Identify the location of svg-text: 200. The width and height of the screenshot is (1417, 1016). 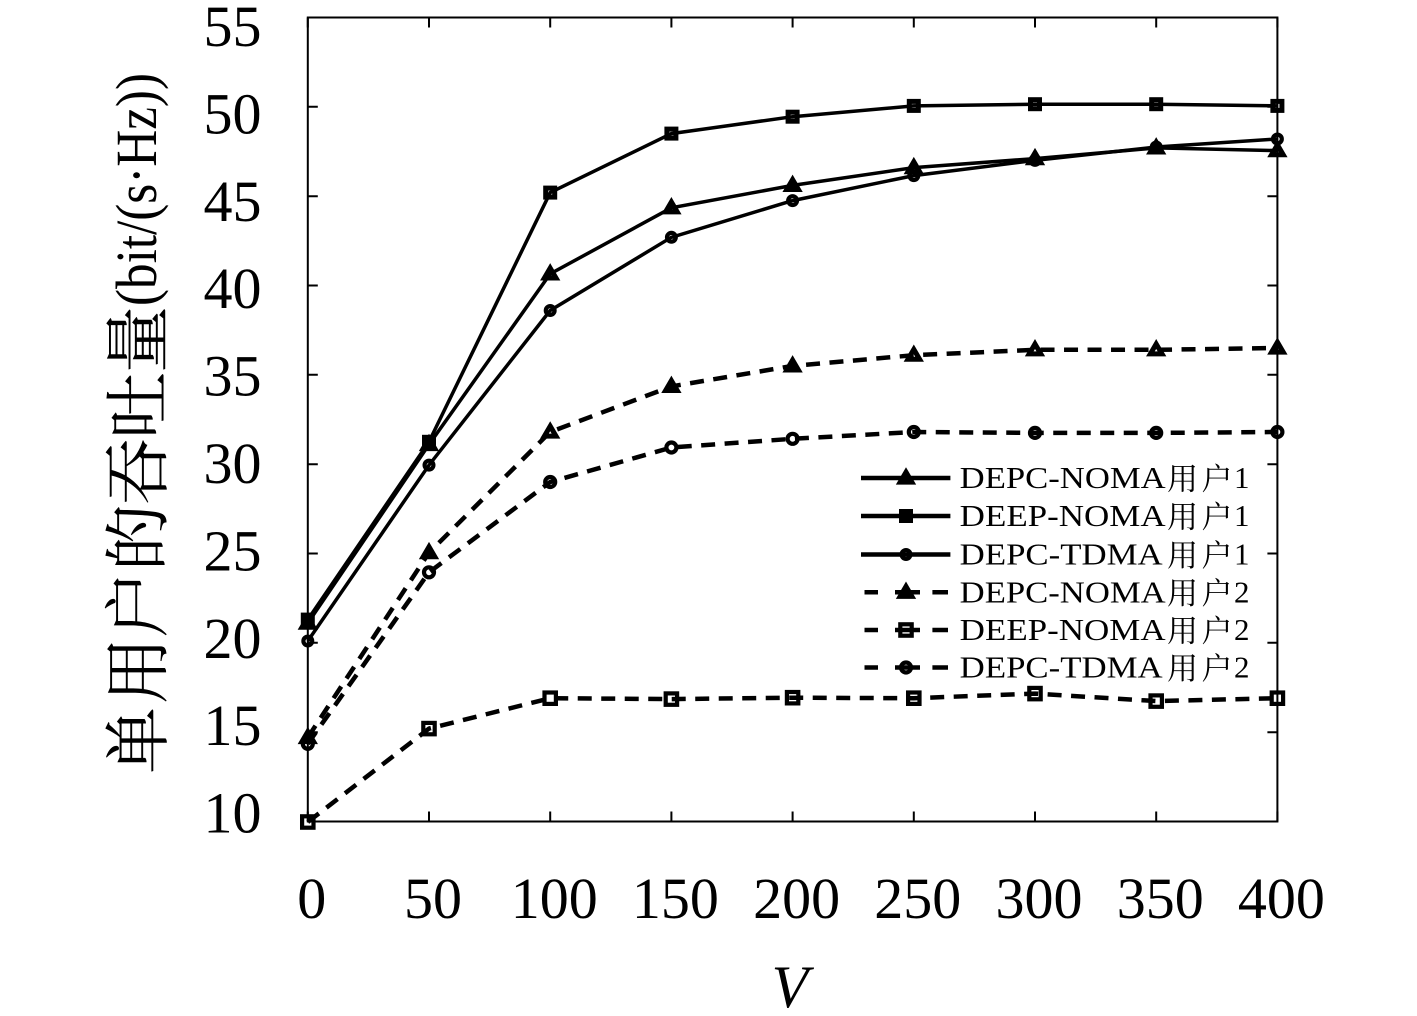
(796, 898).